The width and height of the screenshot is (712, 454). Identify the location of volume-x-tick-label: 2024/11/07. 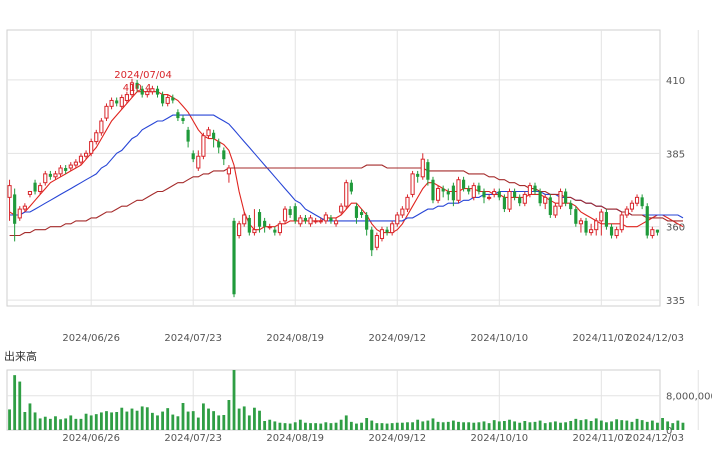
(602, 438).